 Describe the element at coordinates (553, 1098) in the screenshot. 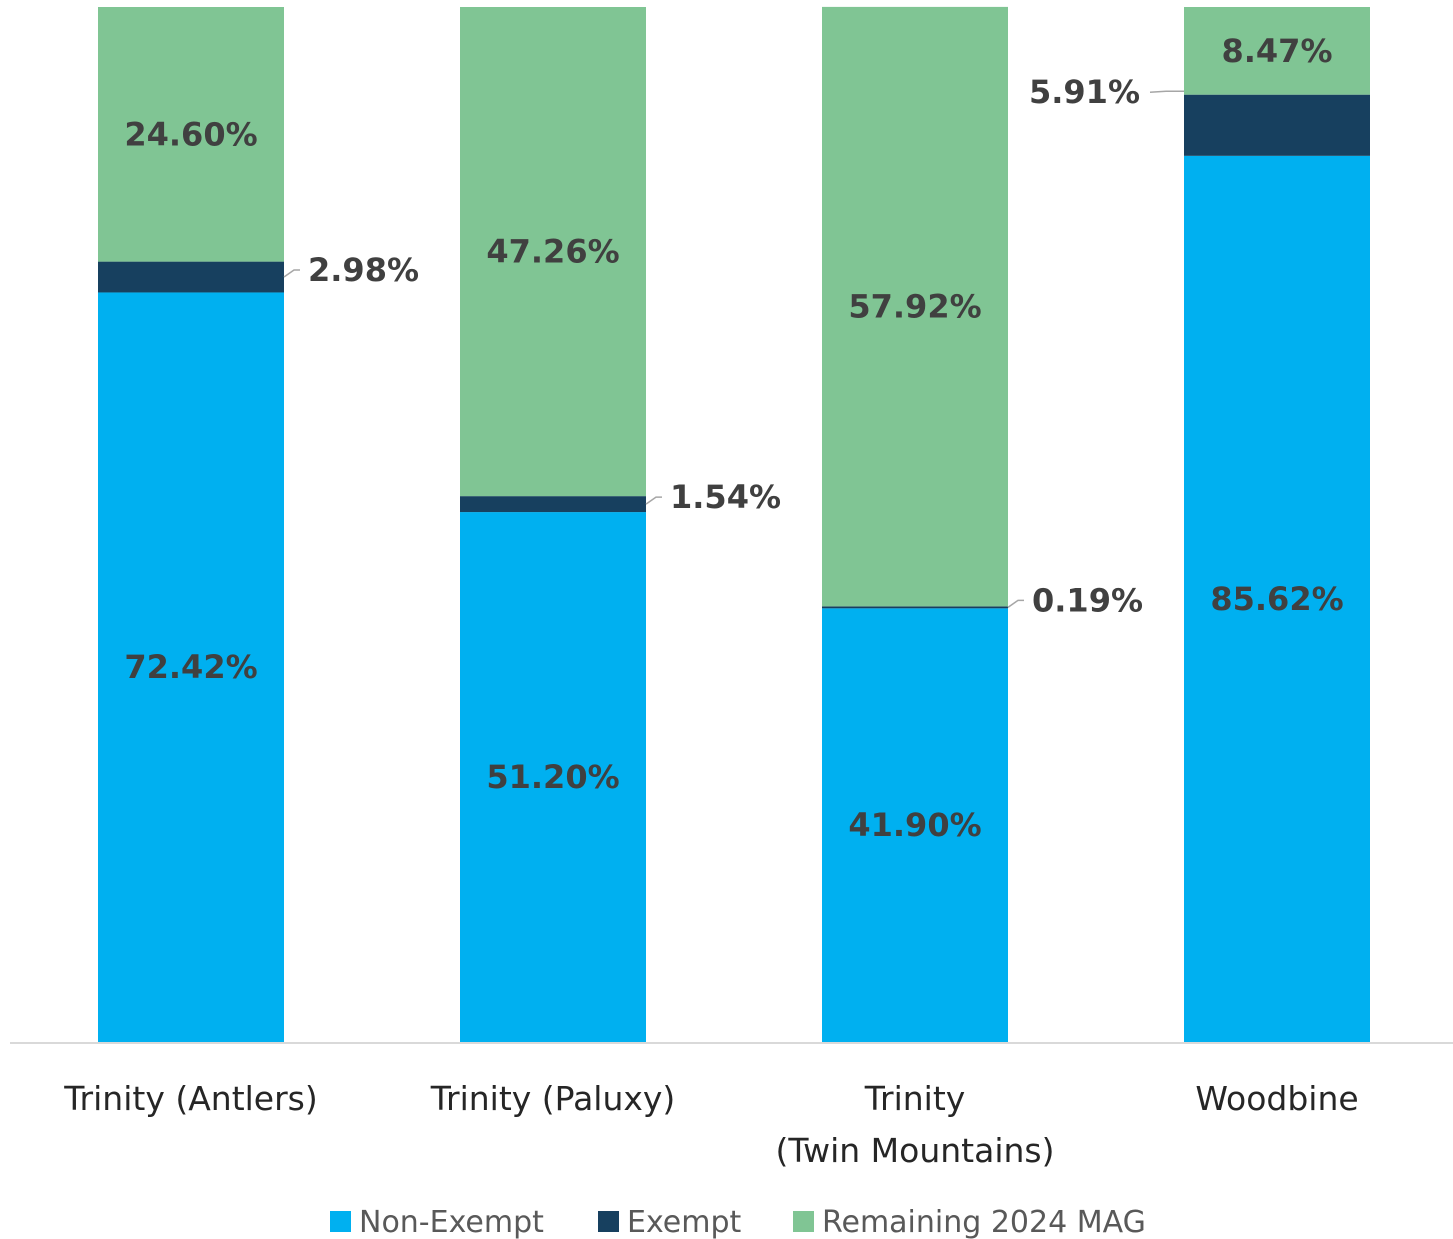

I see `x-tick-label-2: Trinity (Paluxy)` at that location.